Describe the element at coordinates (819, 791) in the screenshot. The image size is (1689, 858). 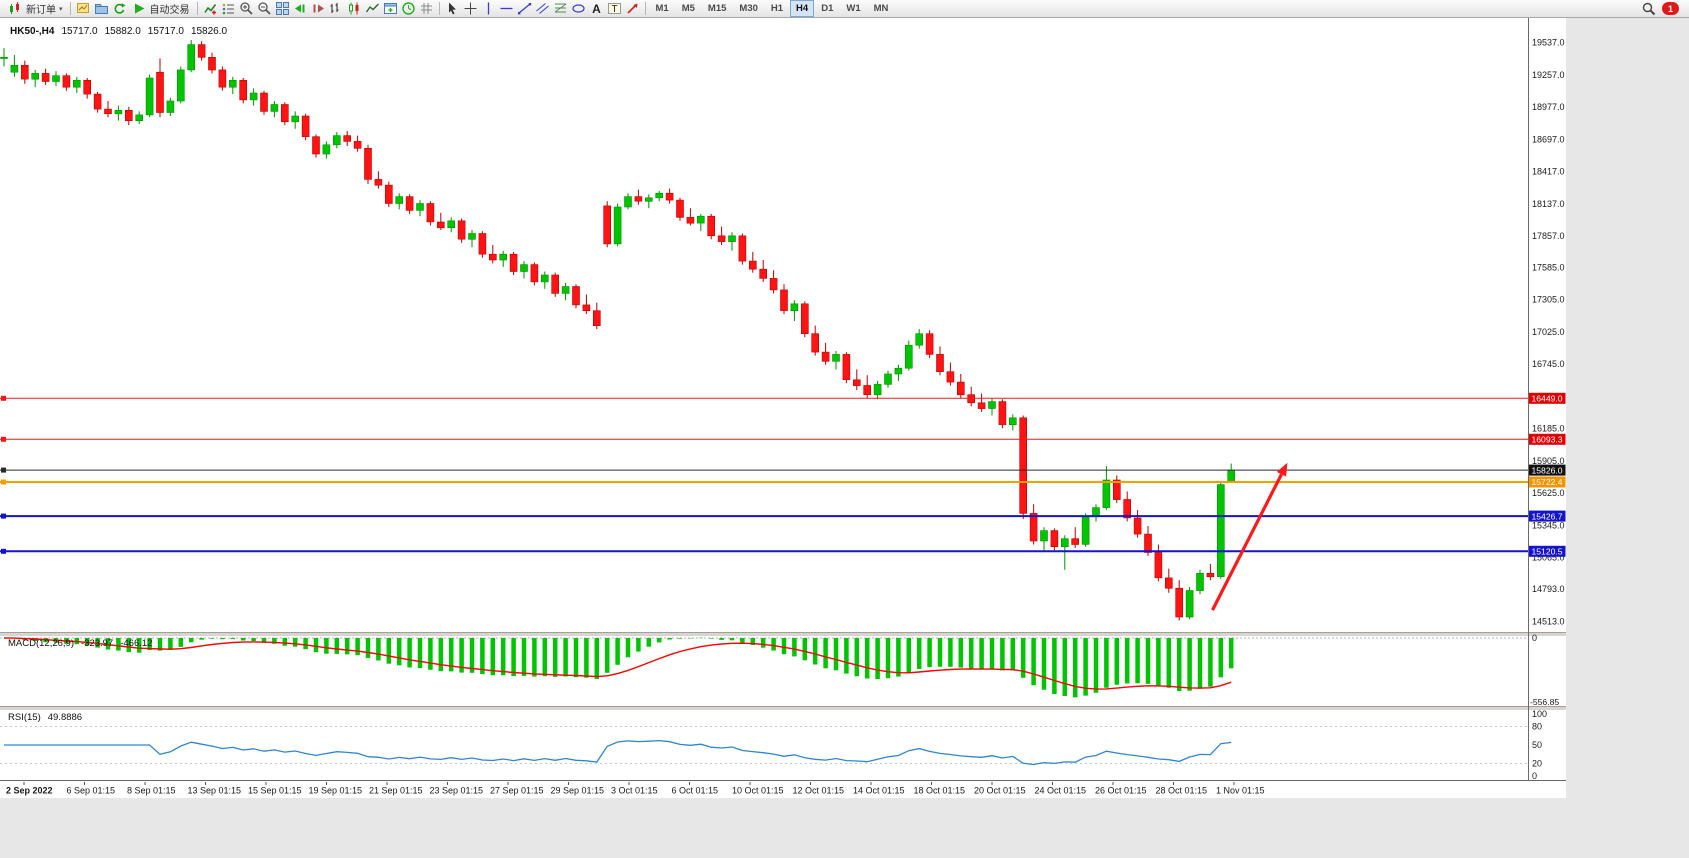
I see `svg-text: 12 Oct 01:15` at that location.